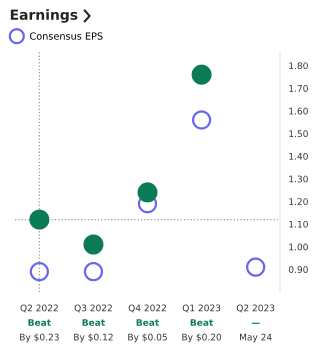 The width and height of the screenshot is (320, 354). What do you see at coordinates (298, 111) in the screenshot?
I see `y-tick-label: 1.60` at bounding box center [298, 111].